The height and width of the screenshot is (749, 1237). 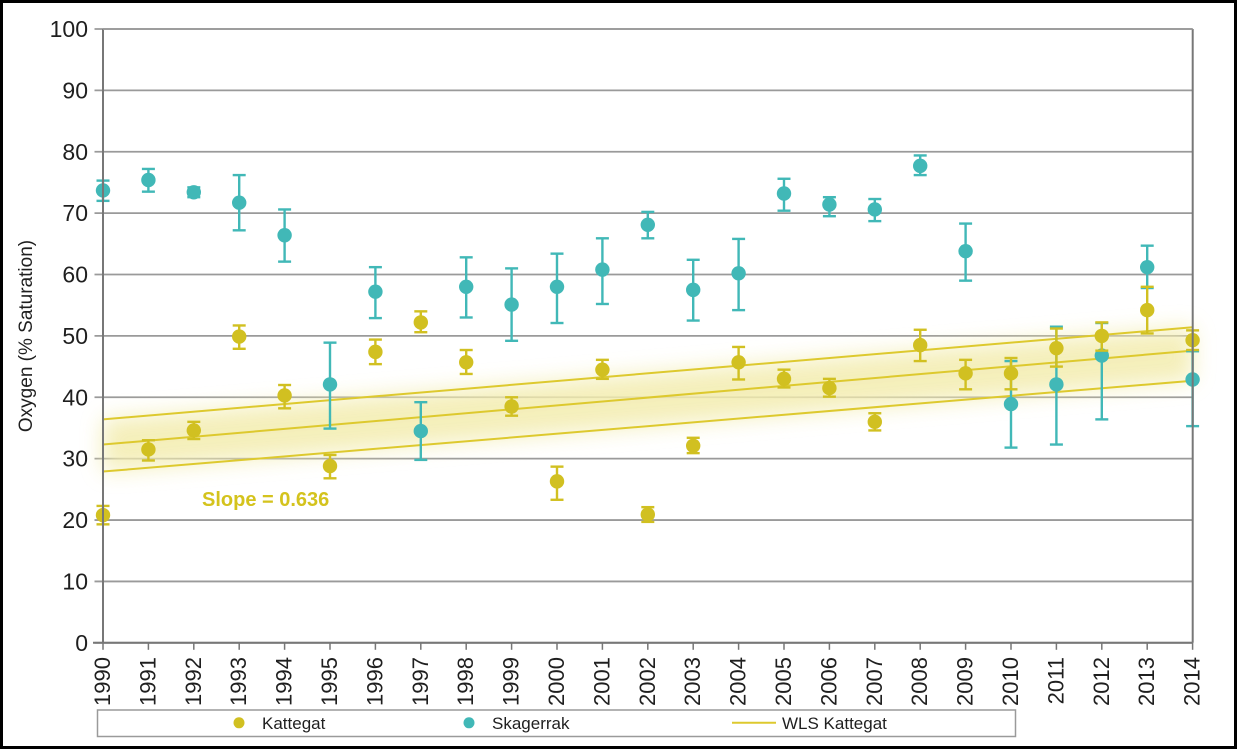 I want to click on x-tick-label: 2007, so click(x=874, y=681).